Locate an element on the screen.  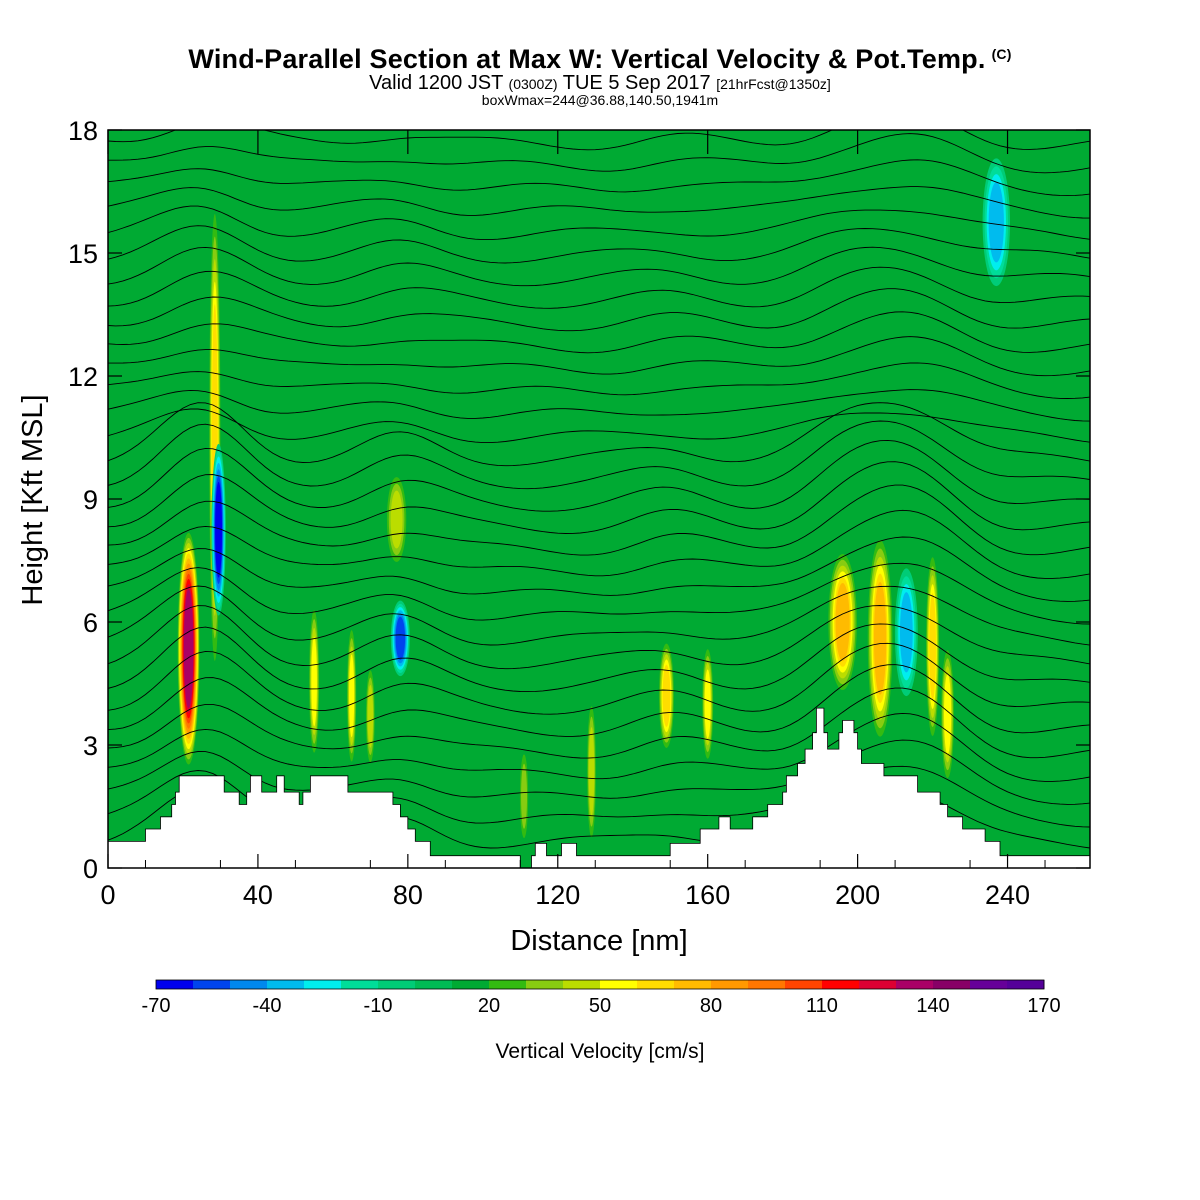
x-tick-label: 240 is located at coordinates (1007, 895).